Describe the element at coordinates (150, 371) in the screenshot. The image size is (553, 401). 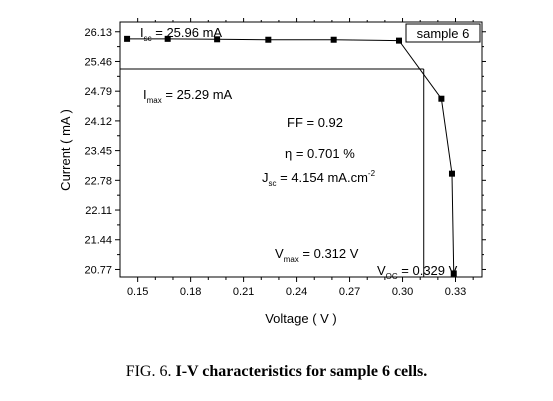
I see `caption-prefix: FIG. 6.` at that location.